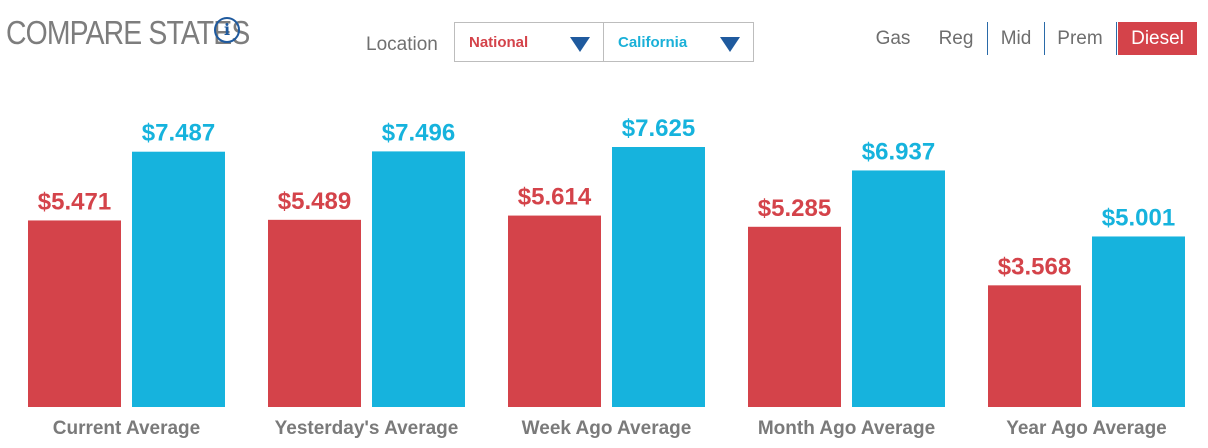  What do you see at coordinates (1138, 217) in the screenshot?
I see `data-label-california-4: $5.001` at bounding box center [1138, 217].